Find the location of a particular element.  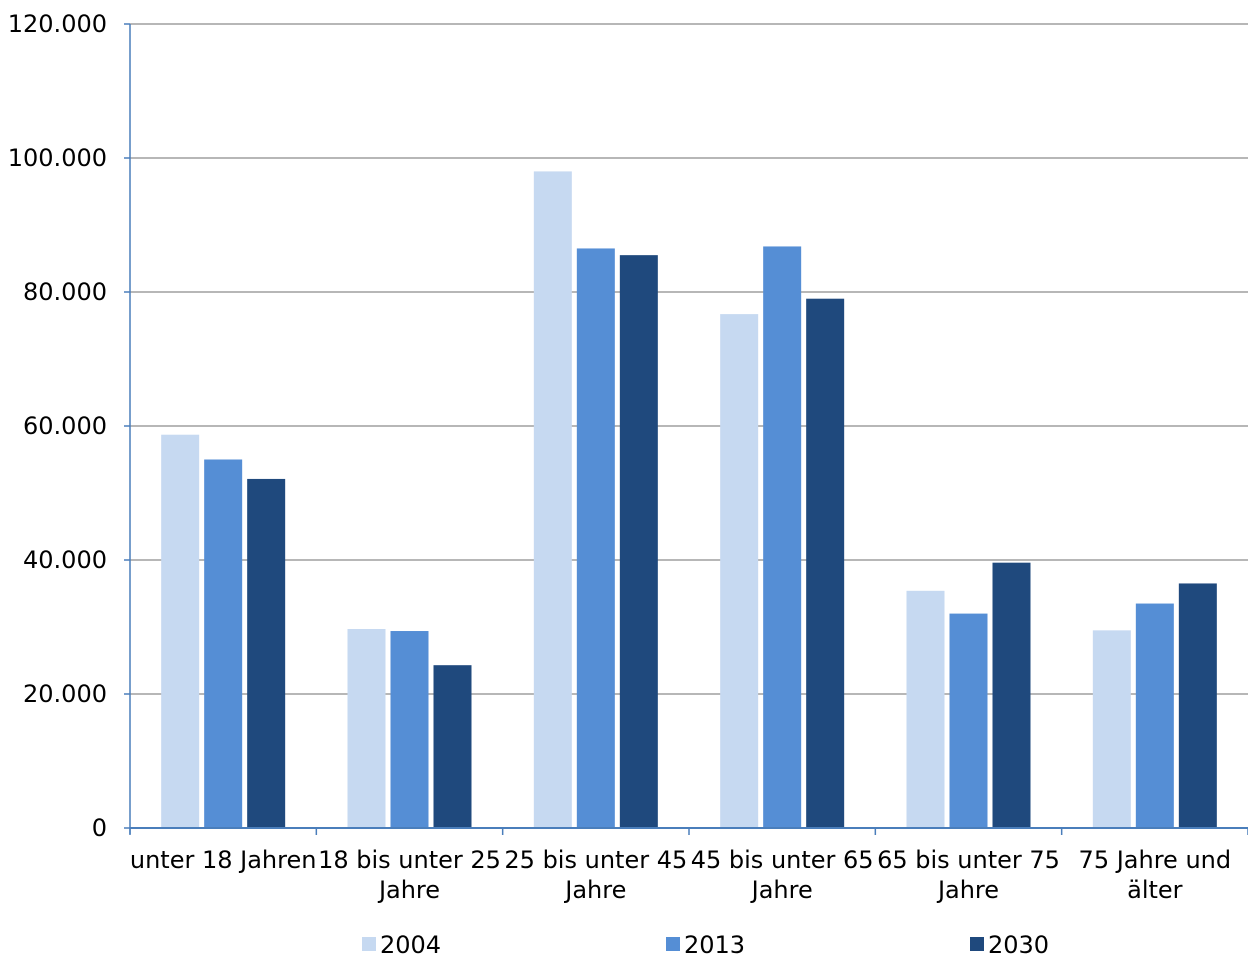

legend-item: 2004 is located at coordinates (401, 944).